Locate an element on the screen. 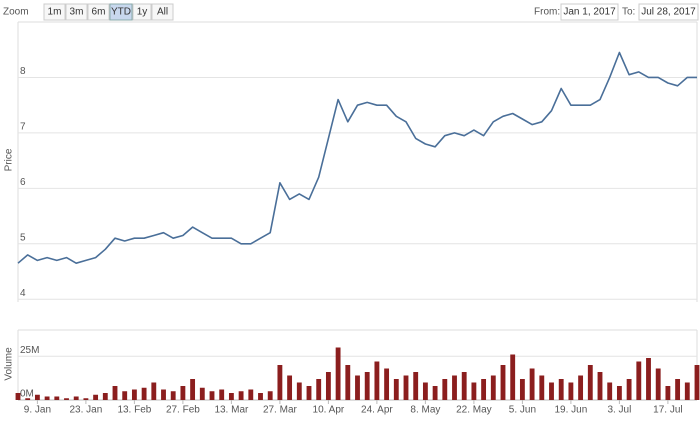 The height and width of the screenshot is (423, 700). y2-tick-label: 0M is located at coordinates (27, 394).